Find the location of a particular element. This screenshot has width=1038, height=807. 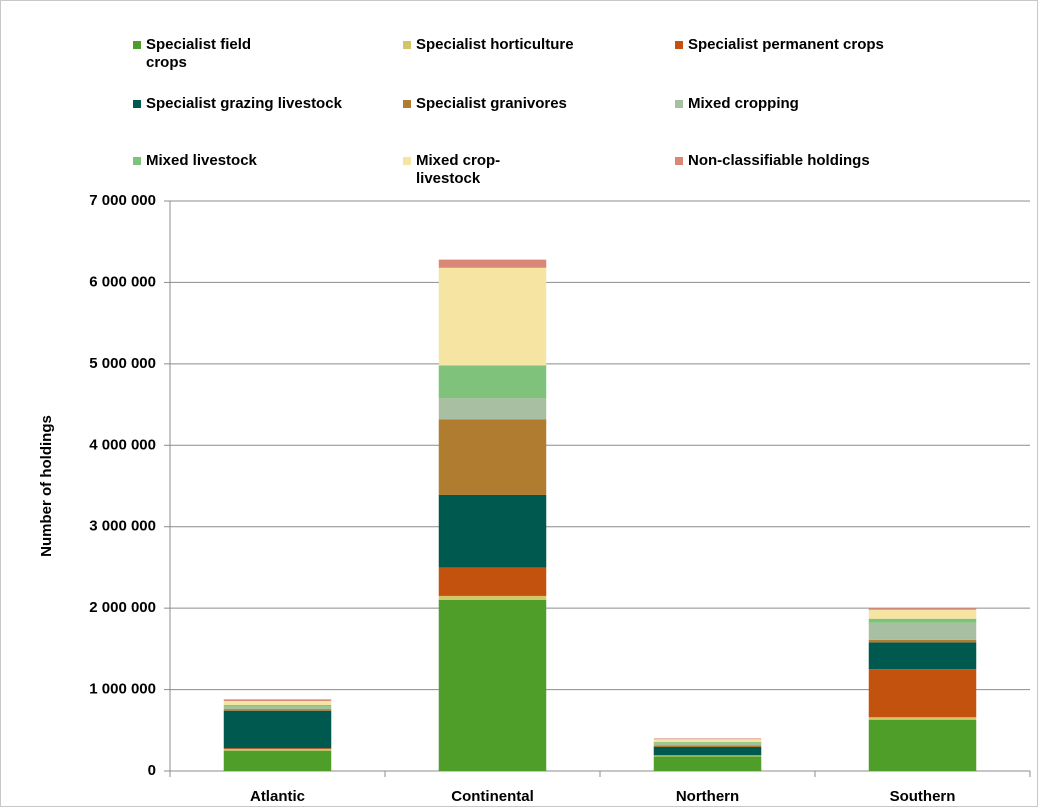

y-tick-label: 7 000 000 is located at coordinates (122, 200).